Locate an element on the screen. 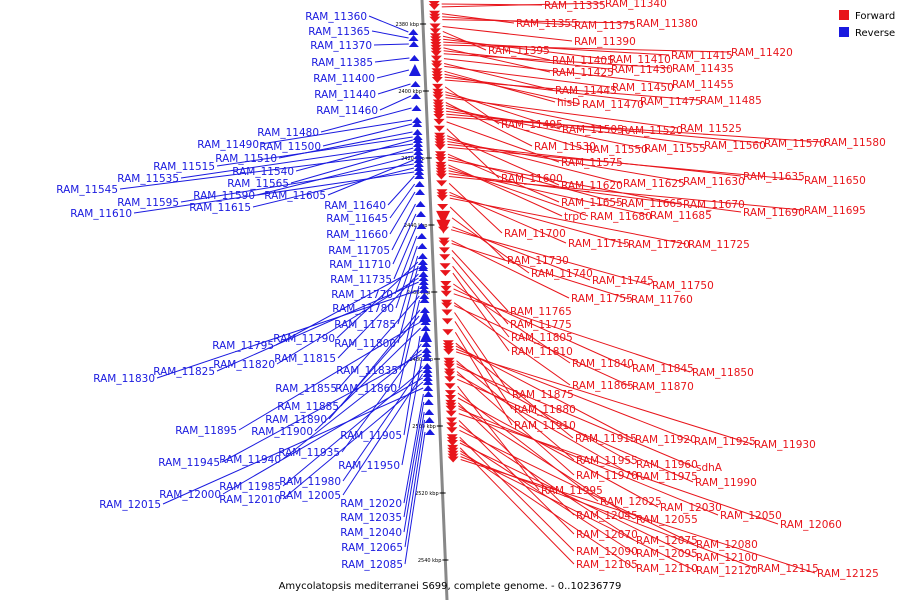 This screenshot has height=600, width=900. forward-gene-label: RAM_11960 is located at coordinates (667, 465).